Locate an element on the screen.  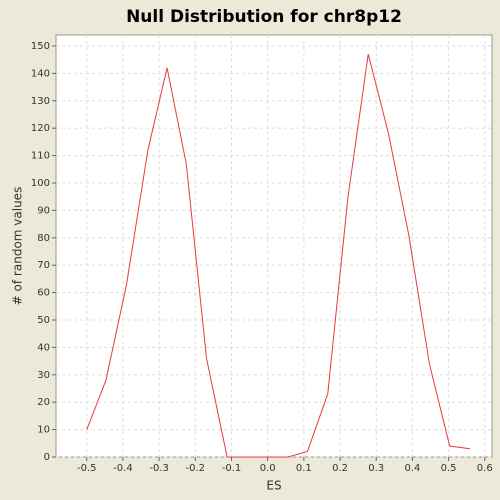
y-tick-label: 50 is located at coordinates (43, 320).